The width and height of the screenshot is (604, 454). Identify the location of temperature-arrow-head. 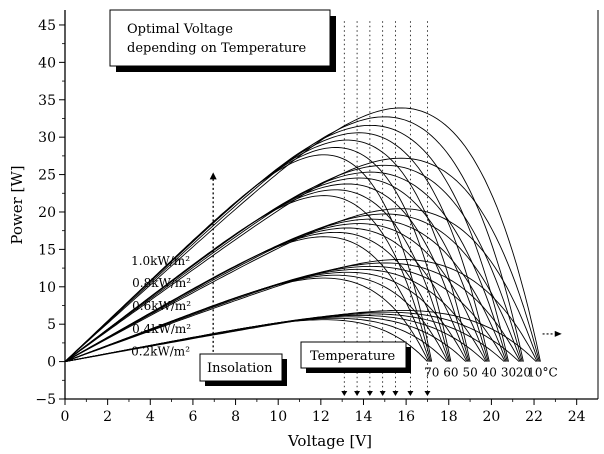
(558, 333).